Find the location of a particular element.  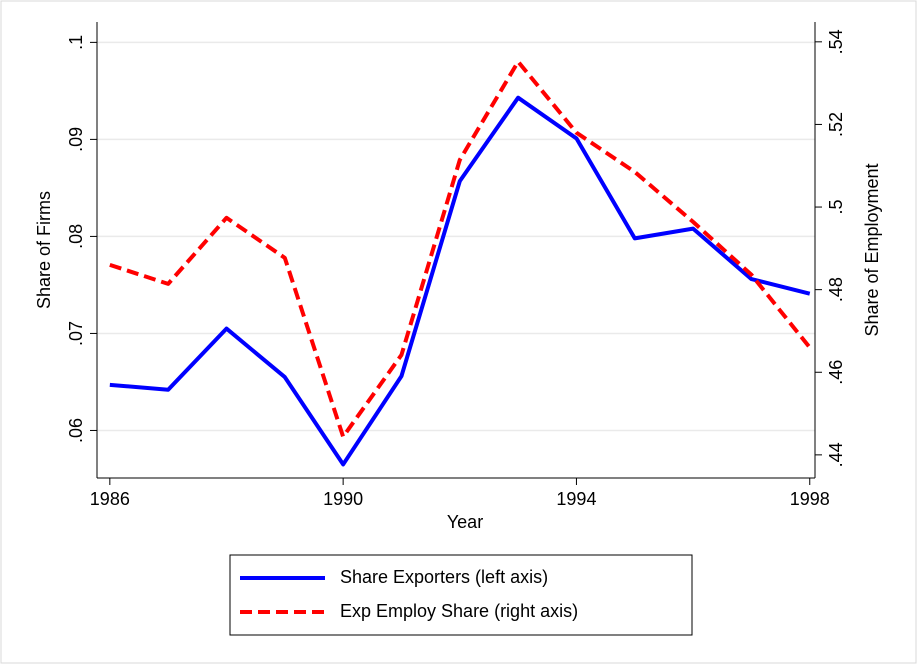

legend-label: Exp Employ Share (right axis) is located at coordinates (459, 611).